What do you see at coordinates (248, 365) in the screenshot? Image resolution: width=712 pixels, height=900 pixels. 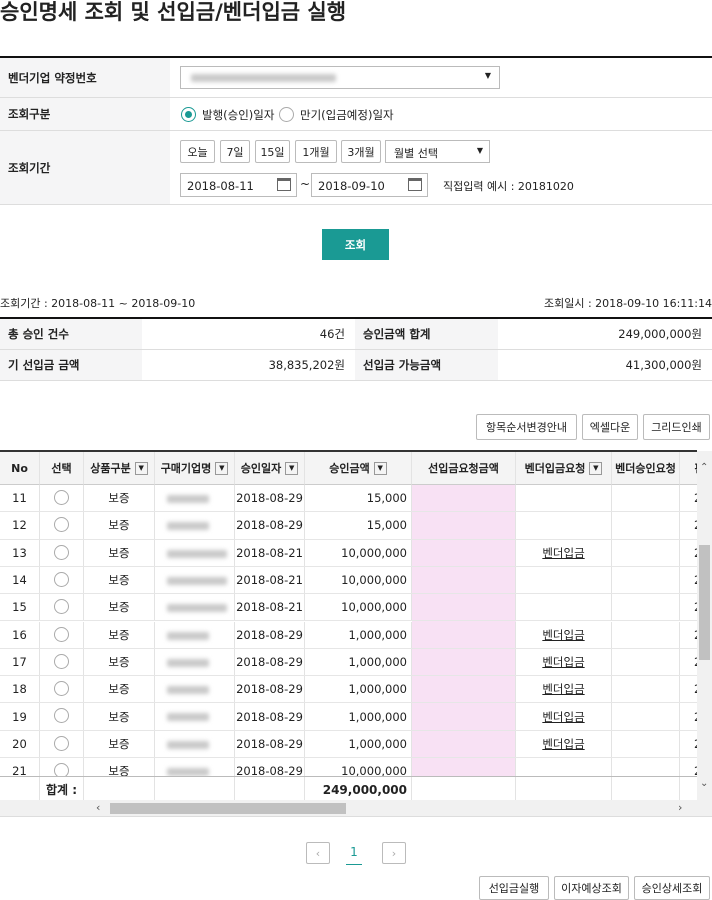 I see `summary-value: 38,835,202원` at bounding box center [248, 365].